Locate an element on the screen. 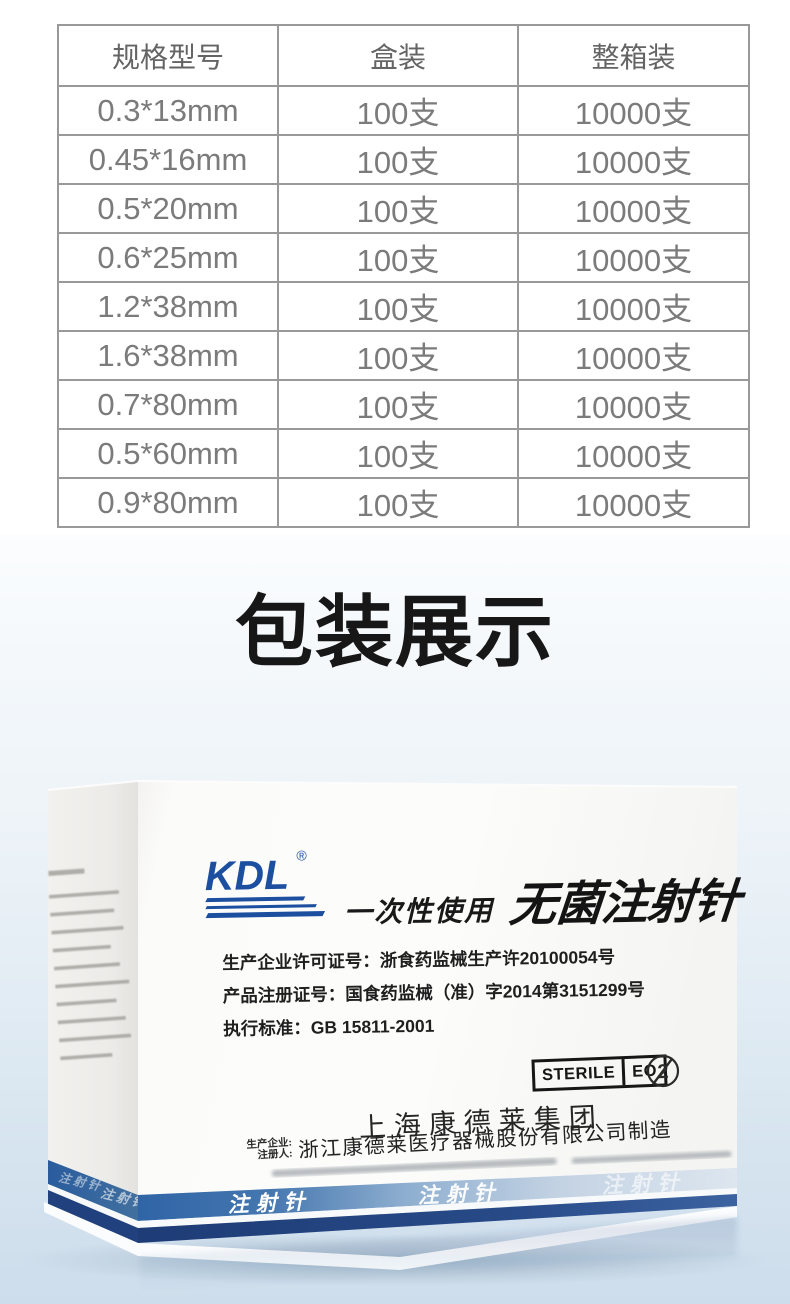  cell-spec: 0.7*80mm is located at coordinates (168, 404).